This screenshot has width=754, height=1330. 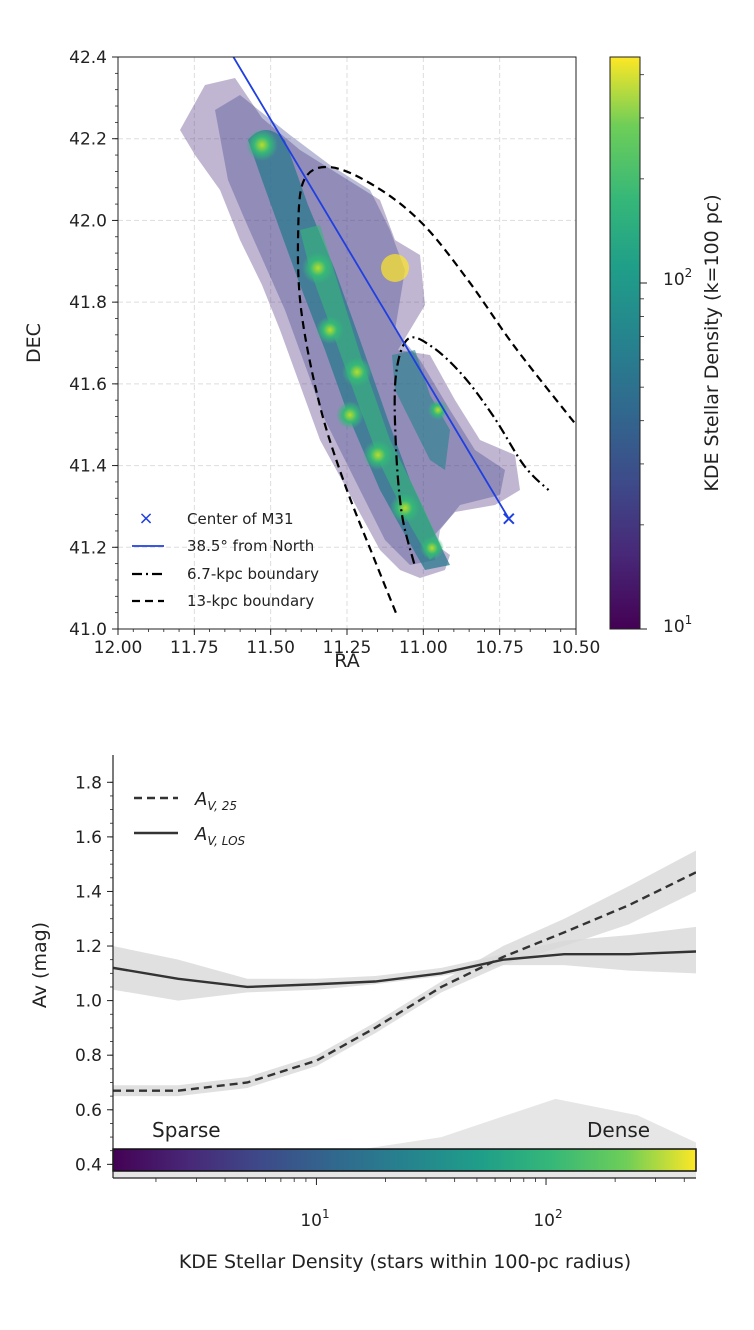 I want to click on x-tick-label: 11.00, so click(x=423, y=648).